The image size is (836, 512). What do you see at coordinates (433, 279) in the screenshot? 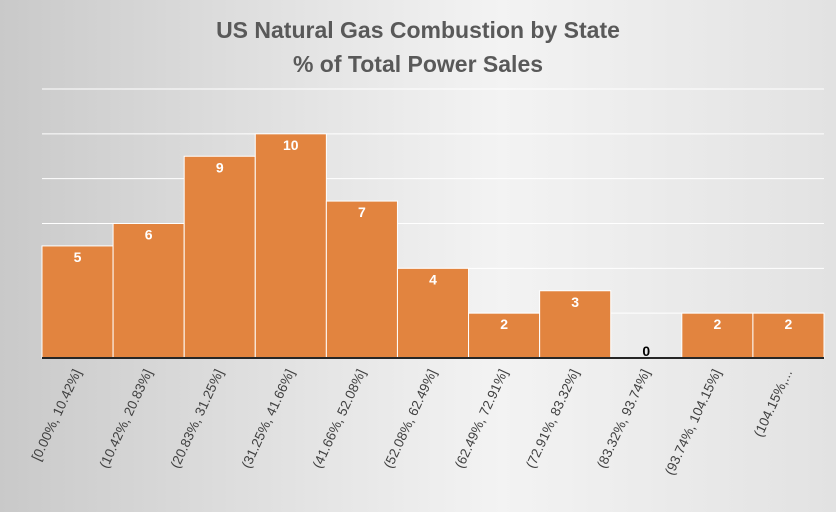
I see `data-label: 4` at bounding box center [433, 279].